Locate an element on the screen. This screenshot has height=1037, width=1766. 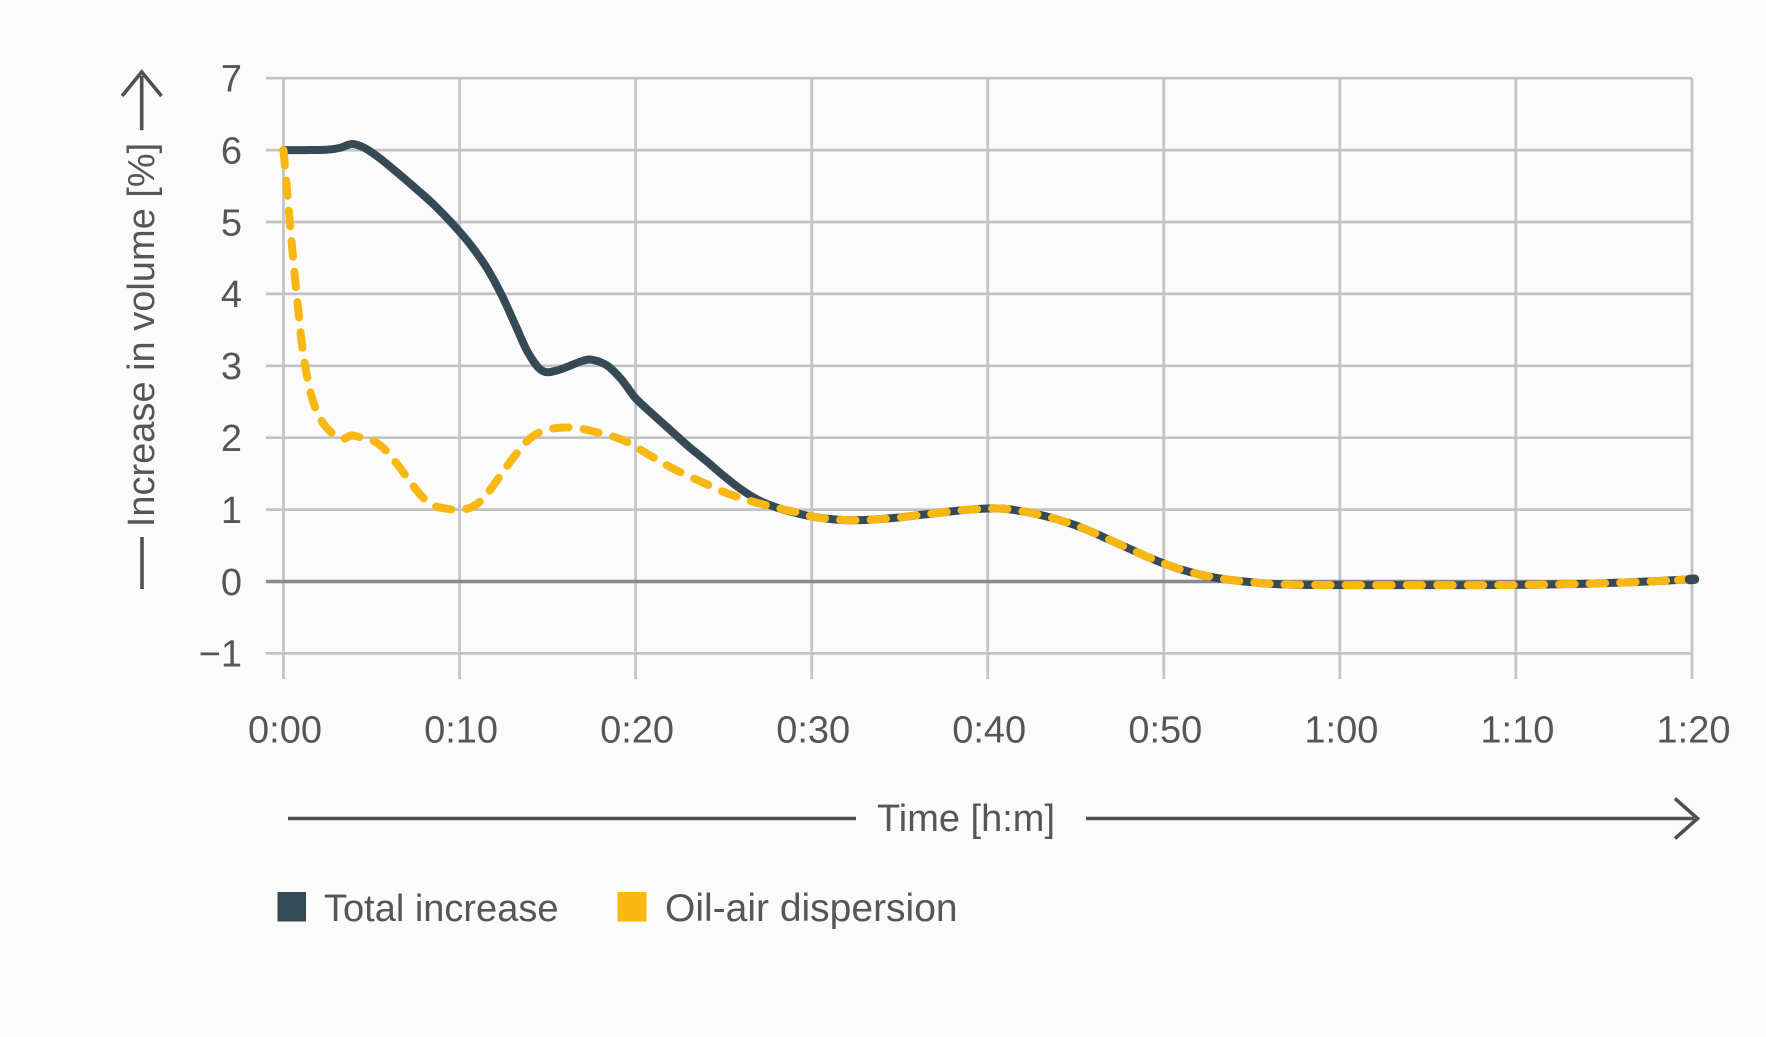
svg-text: 0:10 is located at coordinates (461, 731).